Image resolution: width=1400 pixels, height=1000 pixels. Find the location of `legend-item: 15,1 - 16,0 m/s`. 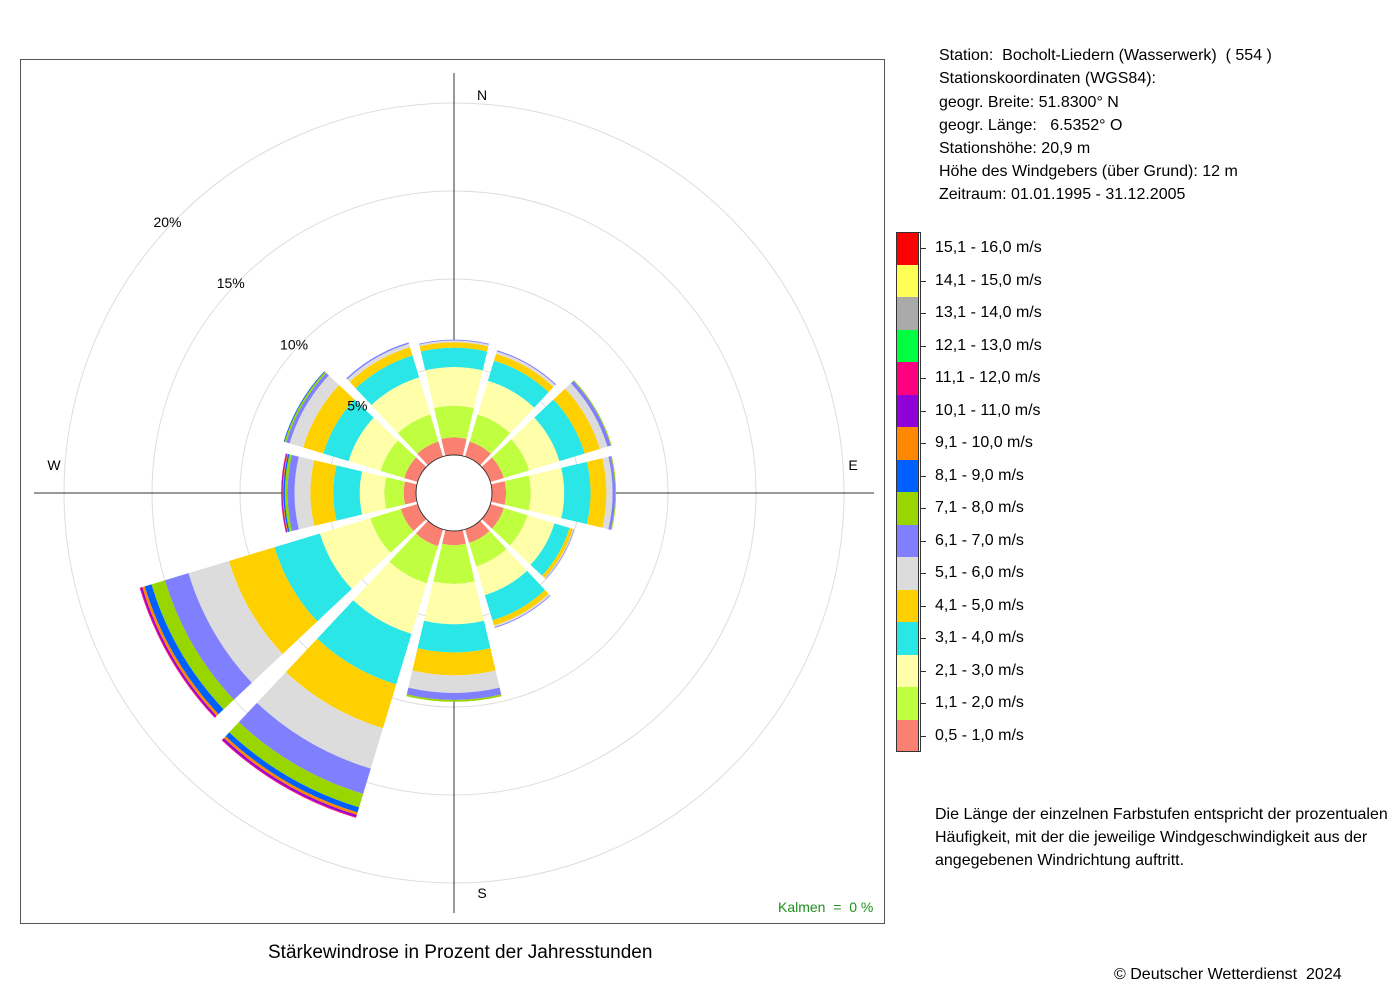

legend-item: 15,1 - 16,0 m/s is located at coordinates (996, 248).